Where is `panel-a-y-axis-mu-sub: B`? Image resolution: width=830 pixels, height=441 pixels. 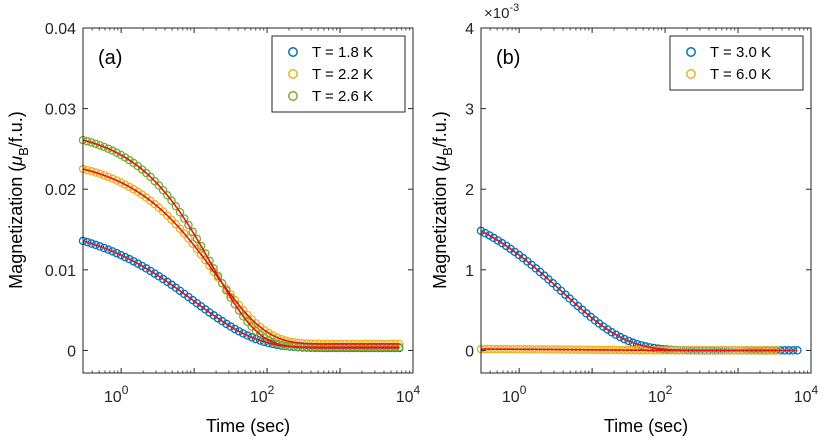 panel-a-y-axis-mu-sub: B is located at coordinates (23, 151).